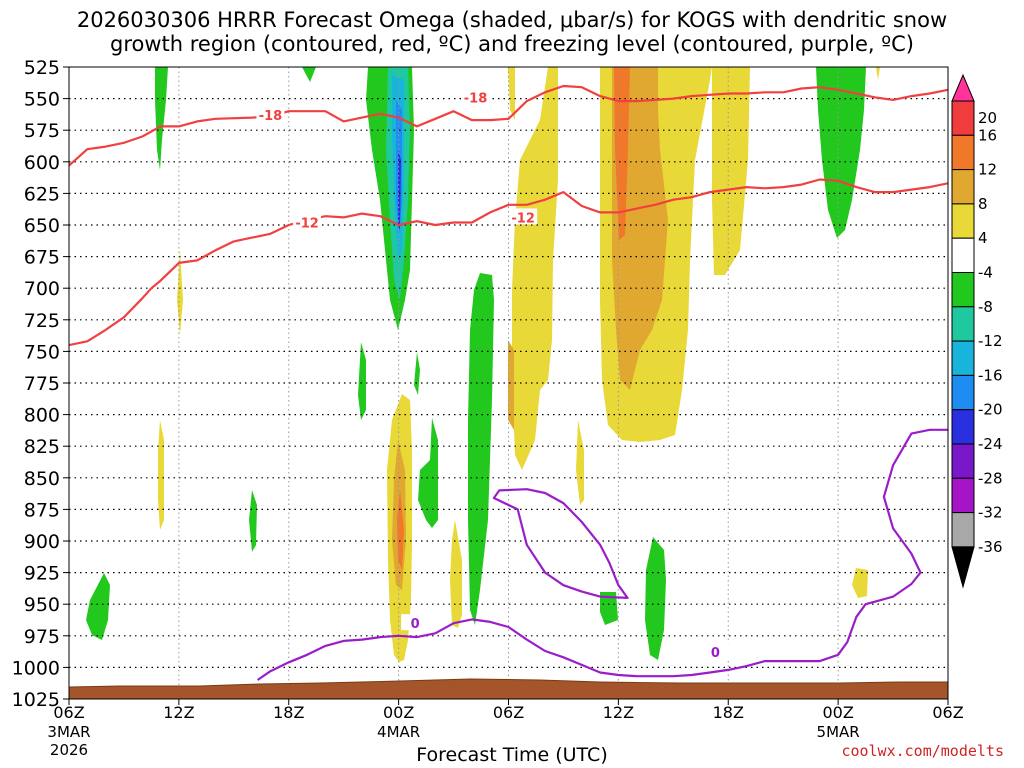 This screenshot has height=768, width=1024. I want to click on x-tick-year: 2026, so click(69, 750).